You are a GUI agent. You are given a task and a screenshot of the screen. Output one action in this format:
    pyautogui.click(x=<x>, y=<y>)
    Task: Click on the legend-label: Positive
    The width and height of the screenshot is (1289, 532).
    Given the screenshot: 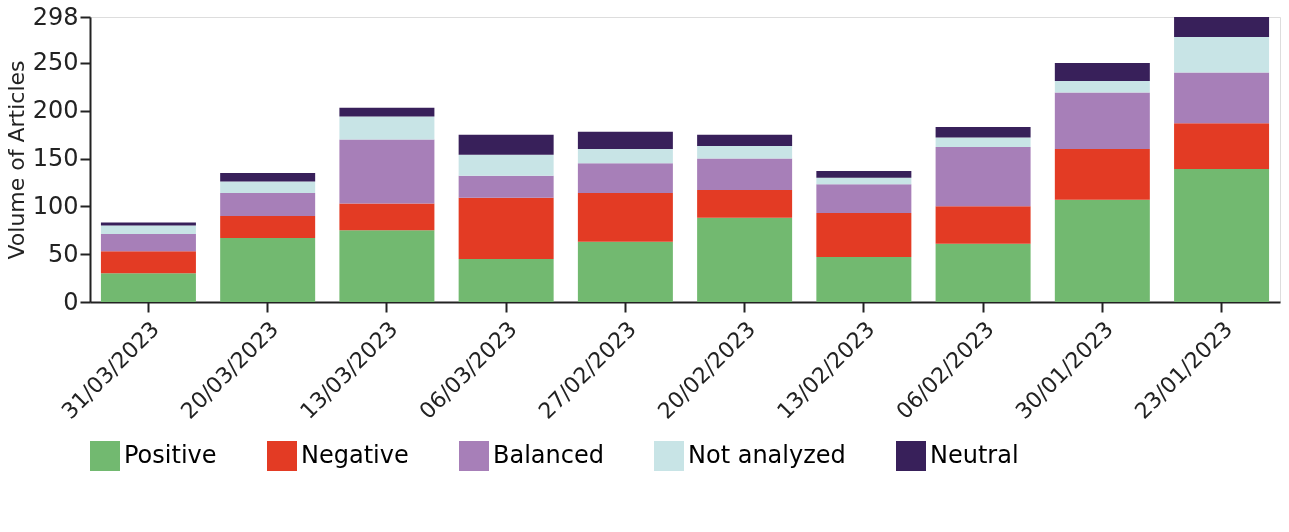 What is the action you would take?
    pyautogui.click(x=170, y=455)
    